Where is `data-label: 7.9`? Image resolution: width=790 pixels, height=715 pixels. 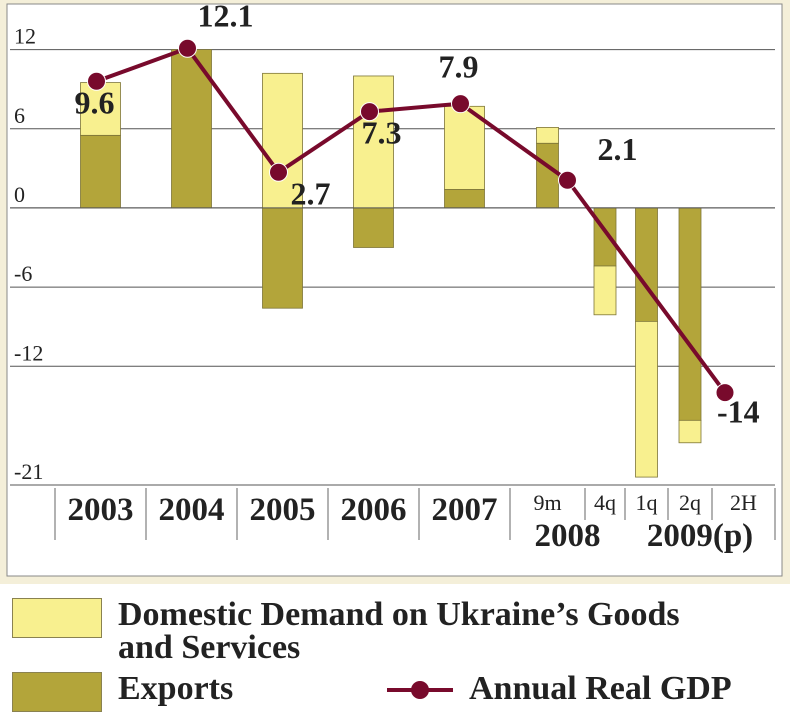 data-label: 7.9 is located at coordinates (459, 67).